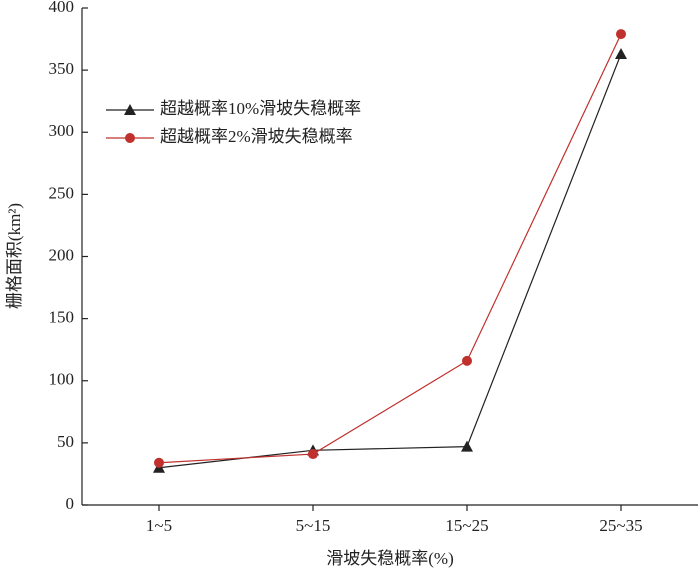  Describe the element at coordinates (62, 379) in the screenshot. I see `y-tick-label: 100` at that location.